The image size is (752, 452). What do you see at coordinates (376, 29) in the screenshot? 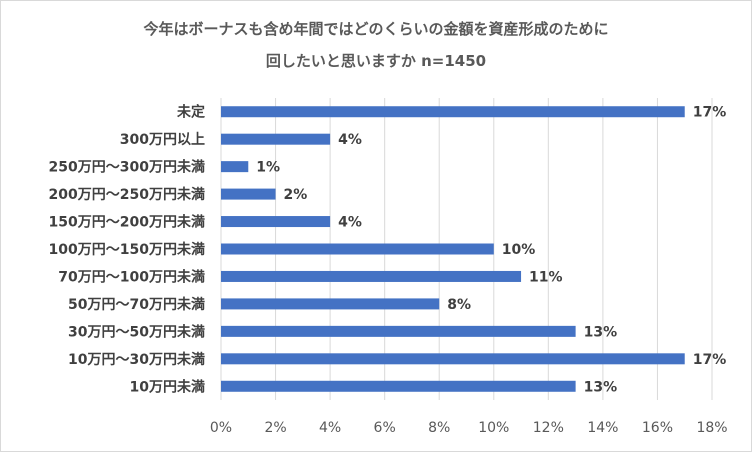
I see `chart-title-line-1: 今年はボーナスも含め年間ではどのくらいの金額を資産形成のために` at bounding box center [376, 29].